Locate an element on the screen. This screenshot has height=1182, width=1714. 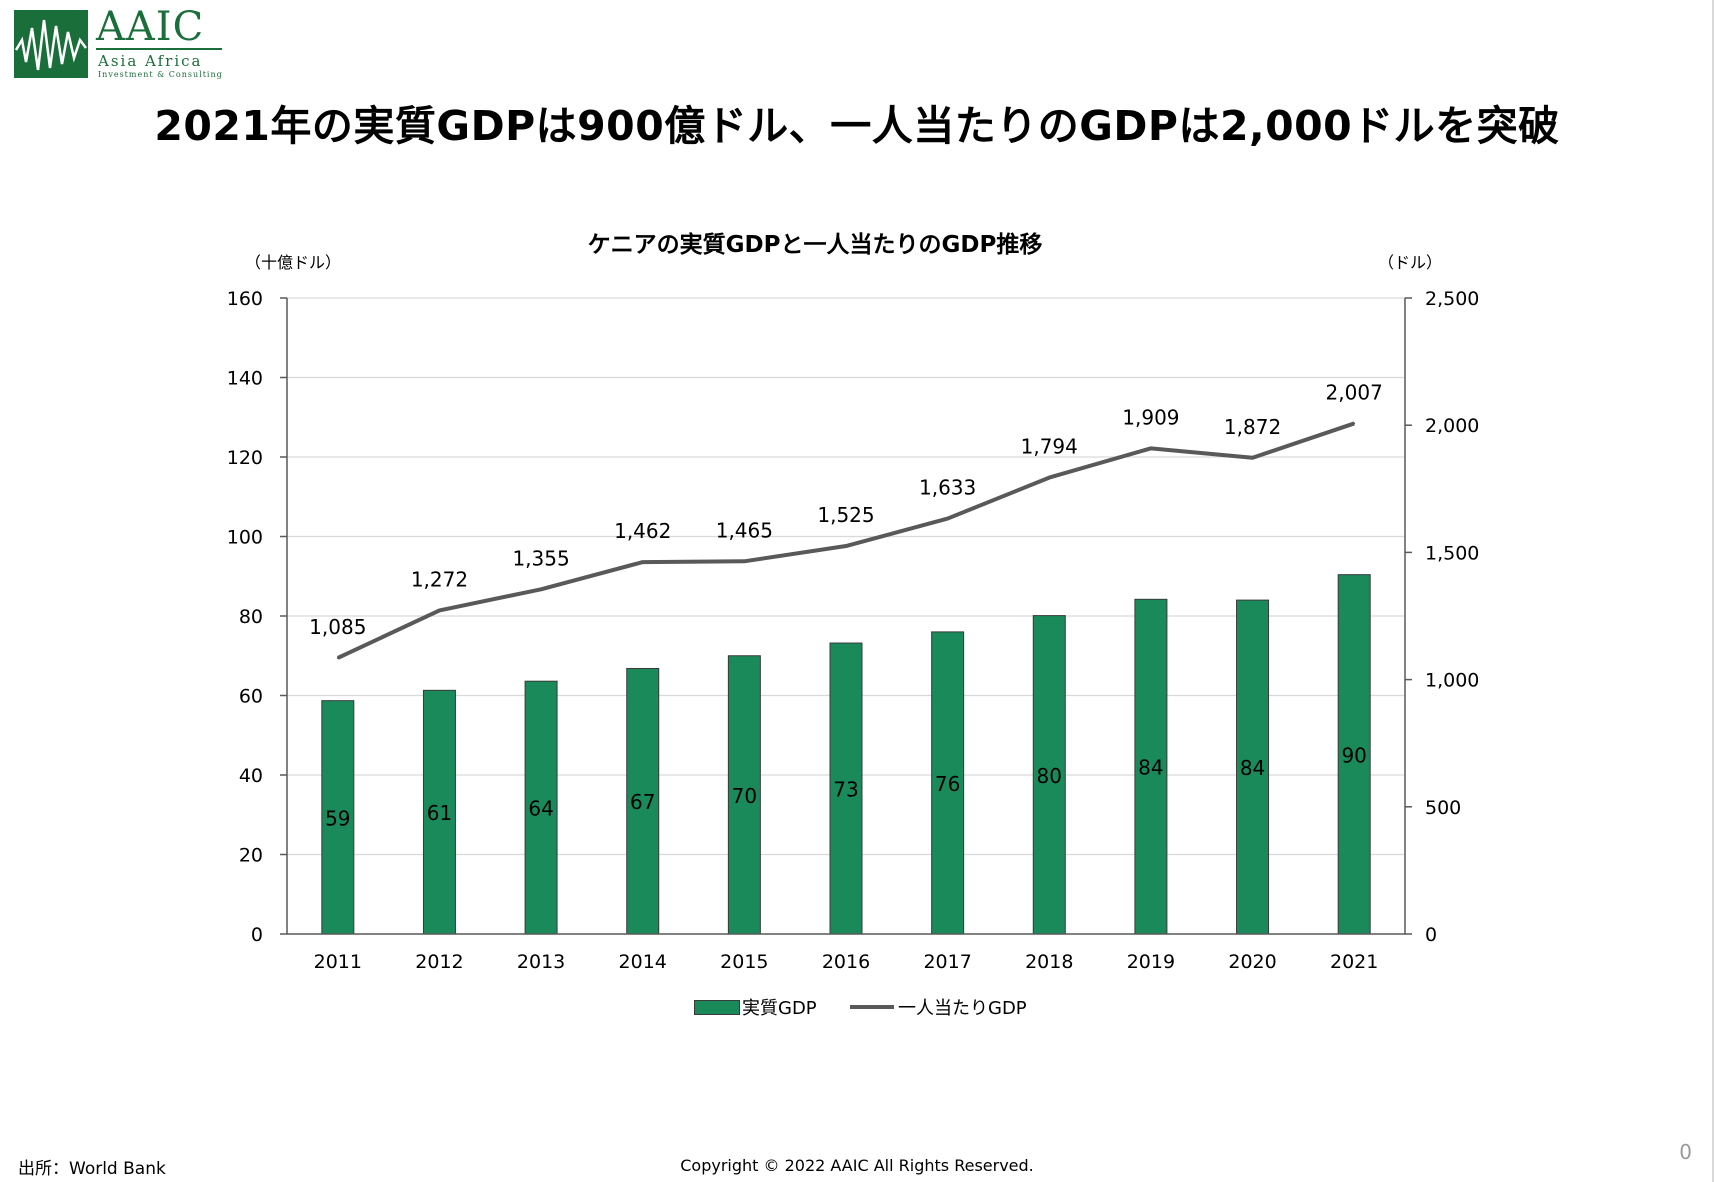
bar-real-gdp-2013 is located at coordinates (541, 807).